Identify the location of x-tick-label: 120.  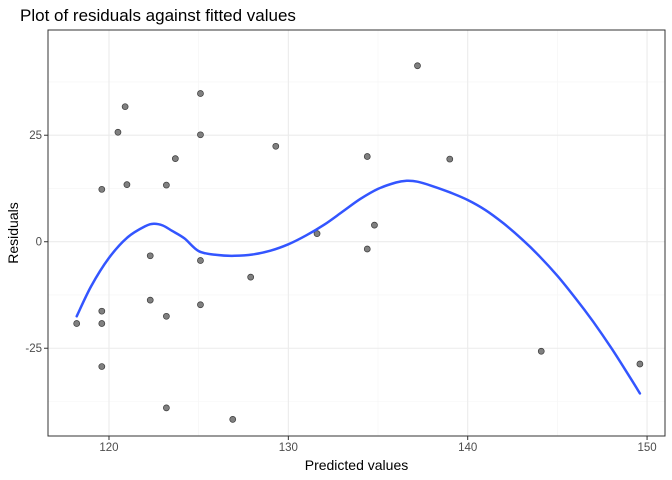
(108, 448).